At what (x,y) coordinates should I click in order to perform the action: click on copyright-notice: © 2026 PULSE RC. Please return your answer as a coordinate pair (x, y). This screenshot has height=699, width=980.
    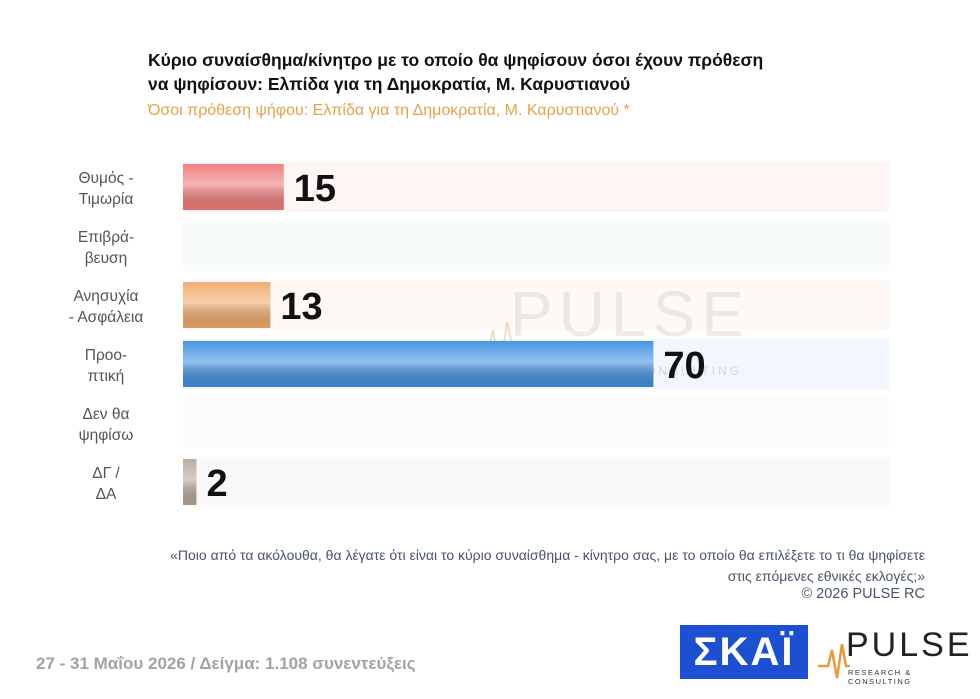
    Looking at the image, I should click on (863, 594).